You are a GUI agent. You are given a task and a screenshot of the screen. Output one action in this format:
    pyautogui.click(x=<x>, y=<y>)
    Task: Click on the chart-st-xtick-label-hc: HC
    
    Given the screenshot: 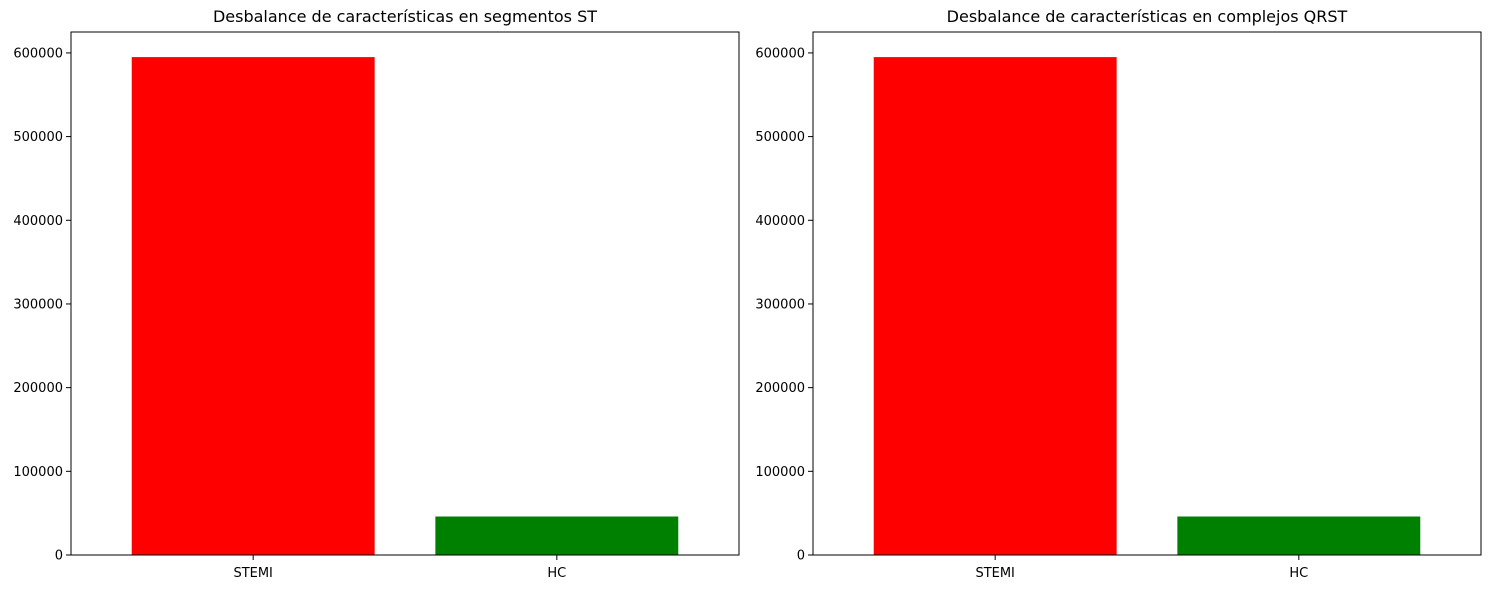 What is the action you would take?
    pyautogui.click(x=556, y=573)
    